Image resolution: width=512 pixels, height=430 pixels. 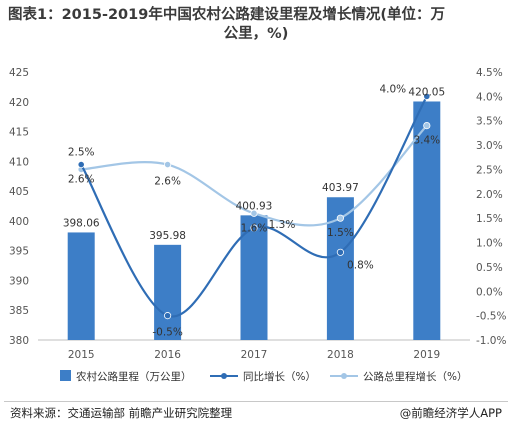 What do you see at coordinates (489, 292) in the screenshot?
I see `y-right-tick-label: 0.0%` at bounding box center [489, 292].